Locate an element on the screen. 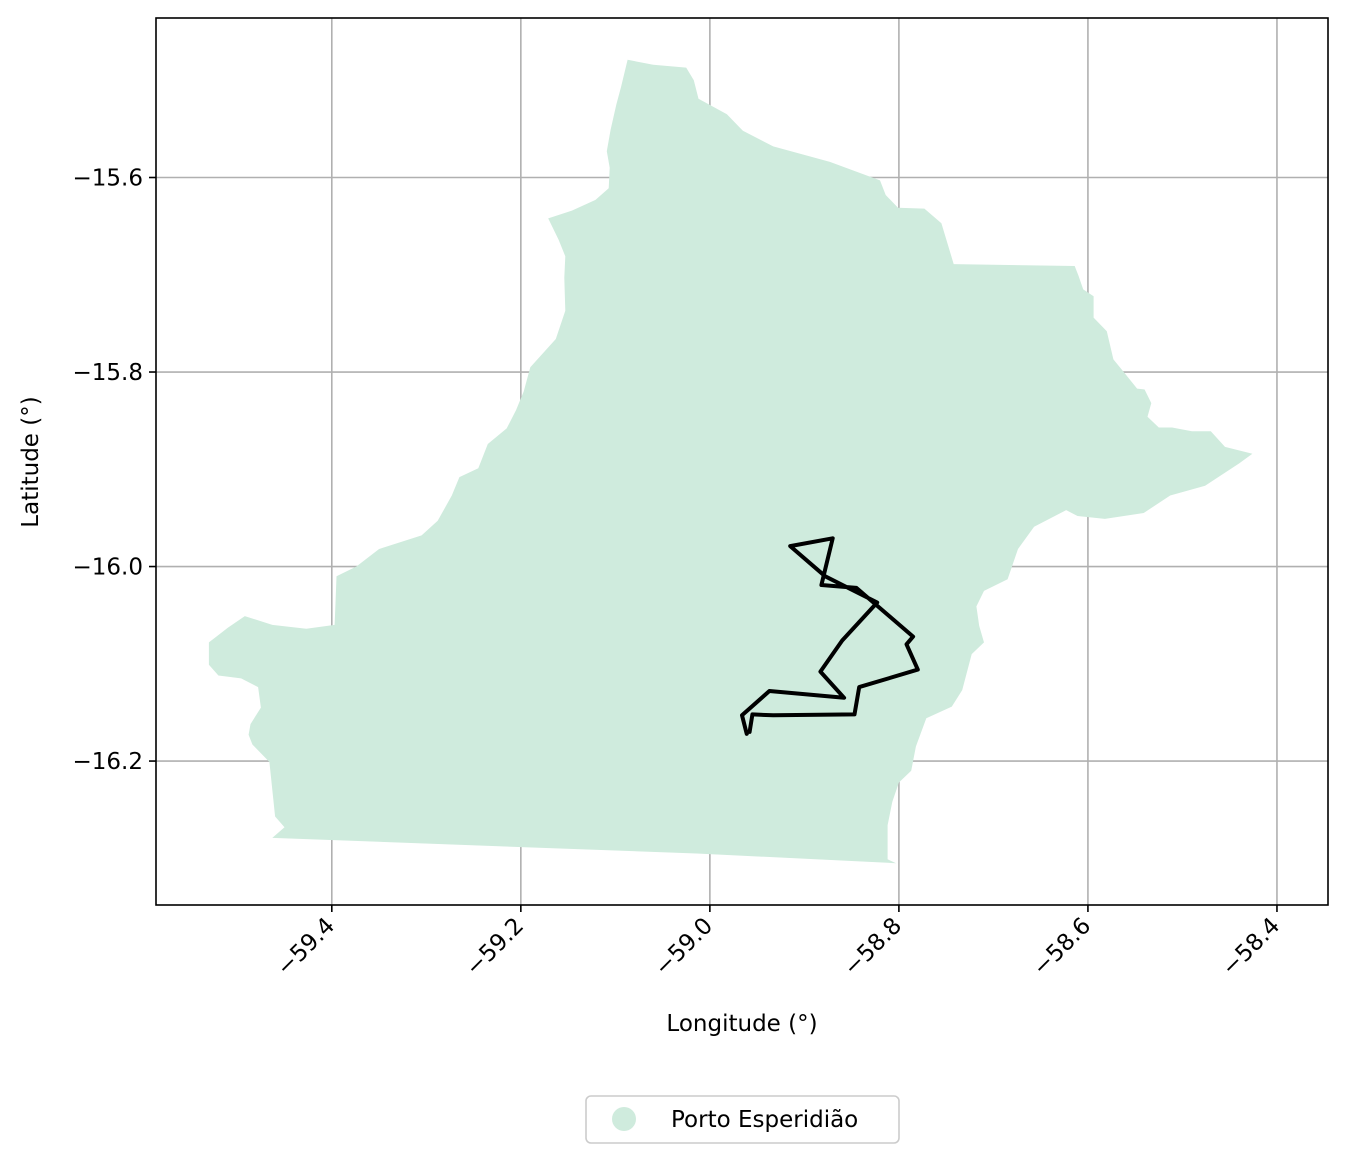 This screenshot has height=1163, width=1346. legend: Porto Esperidião is located at coordinates (742, 1119).